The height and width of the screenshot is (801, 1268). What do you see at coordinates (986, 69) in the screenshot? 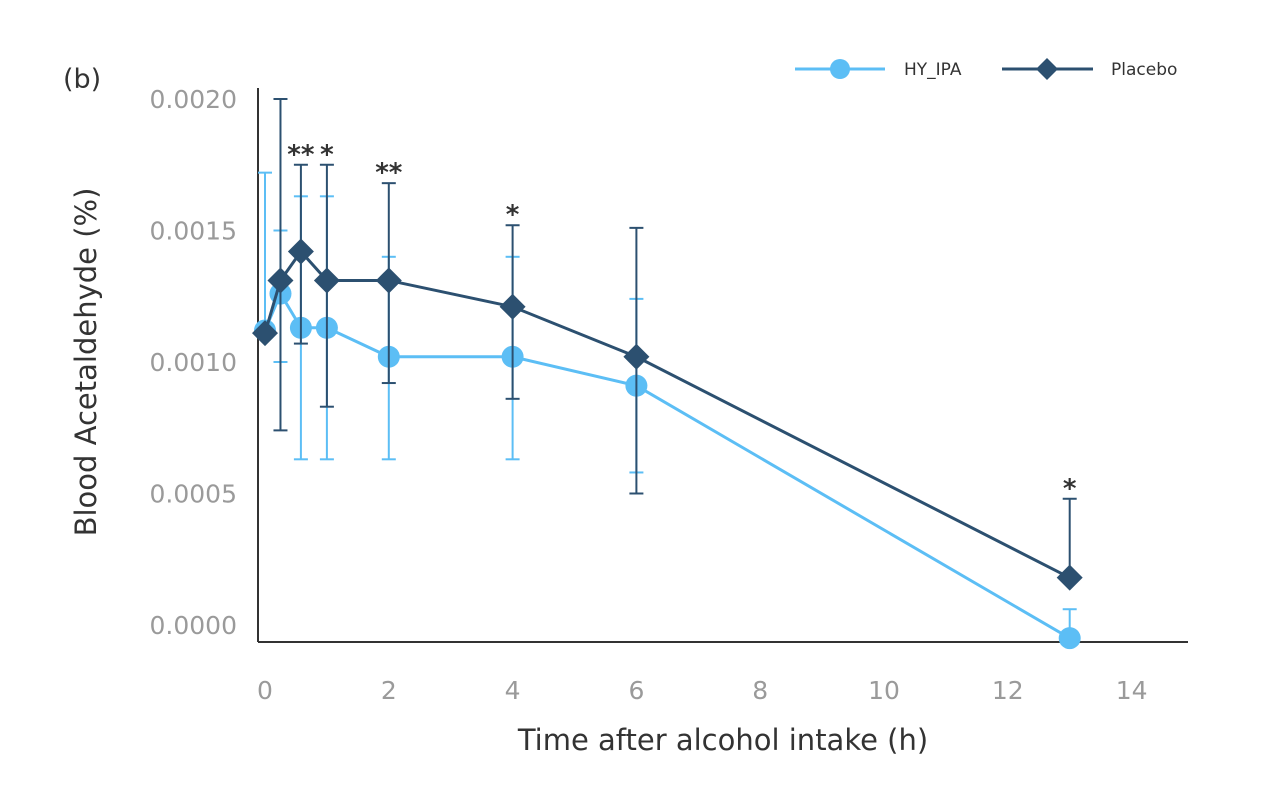
I see `legend: HY_IPA Placebo` at bounding box center [986, 69].